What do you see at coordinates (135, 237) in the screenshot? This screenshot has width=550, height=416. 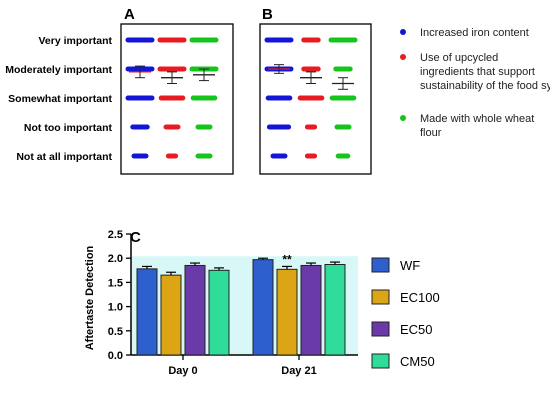 I see `panel-c-label: C` at bounding box center [135, 237].